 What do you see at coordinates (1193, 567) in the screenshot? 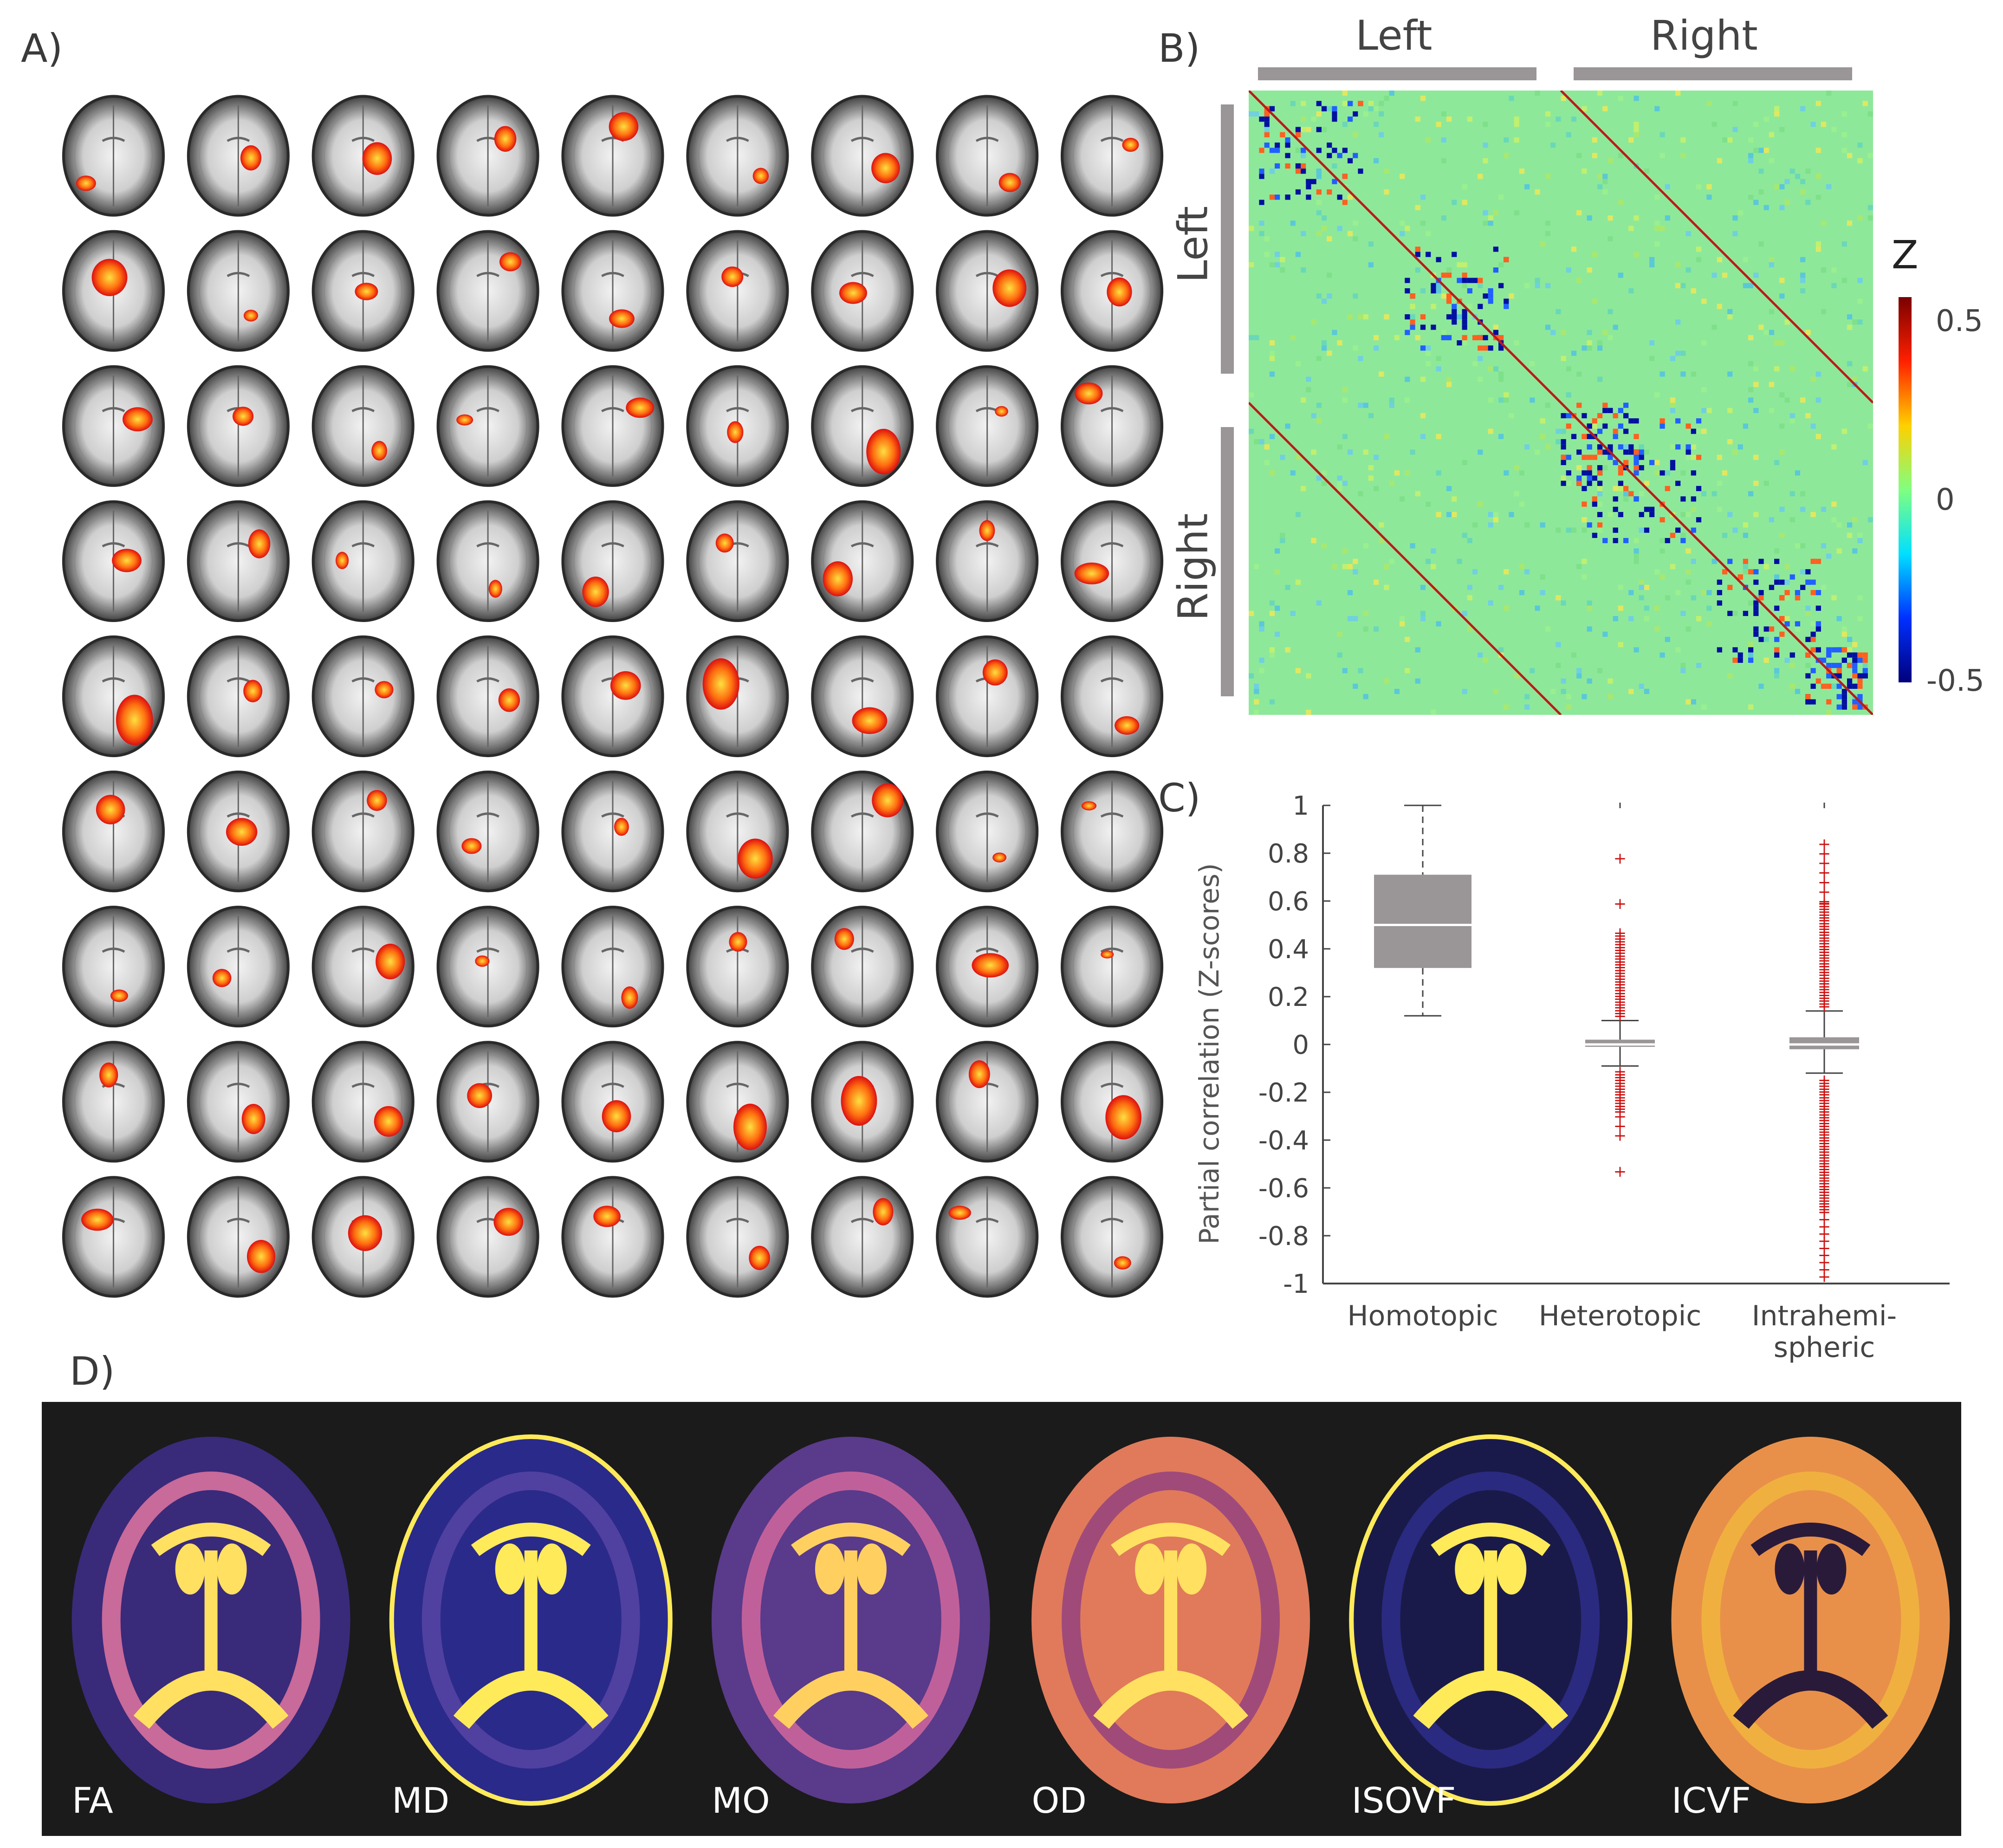
I see `panel-b-side-right-label: Right` at bounding box center [1193, 567].